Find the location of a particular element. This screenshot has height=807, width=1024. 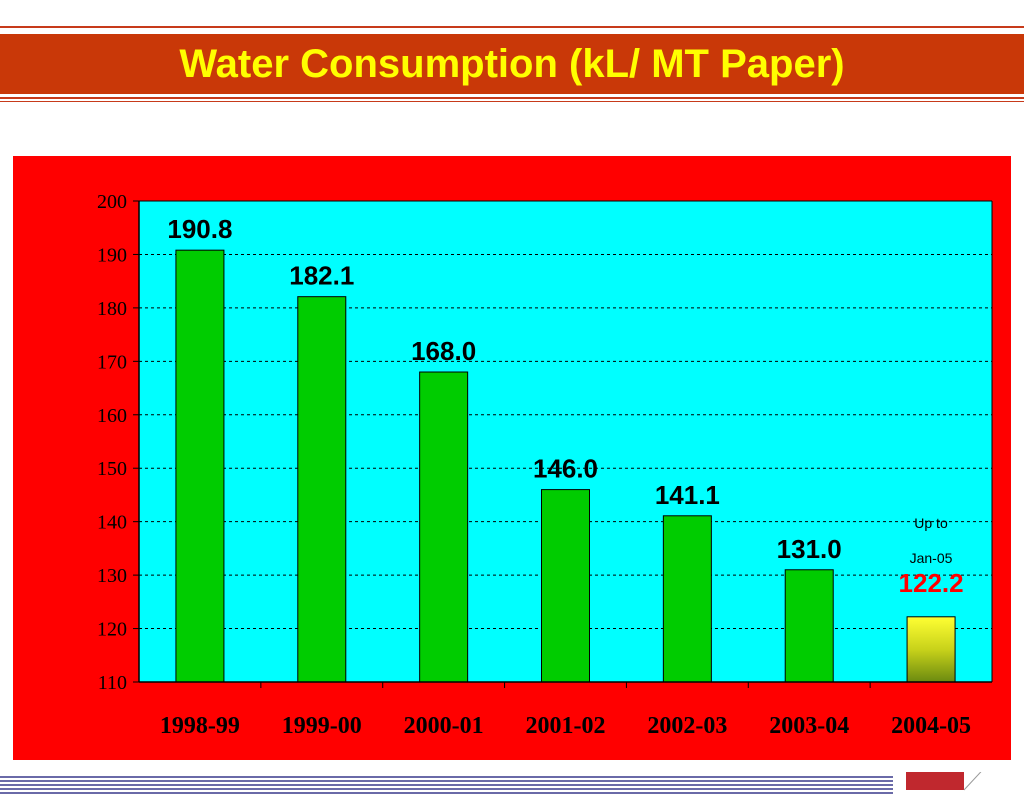

annotation-jan-05: Jan-05 is located at coordinates (931, 558).